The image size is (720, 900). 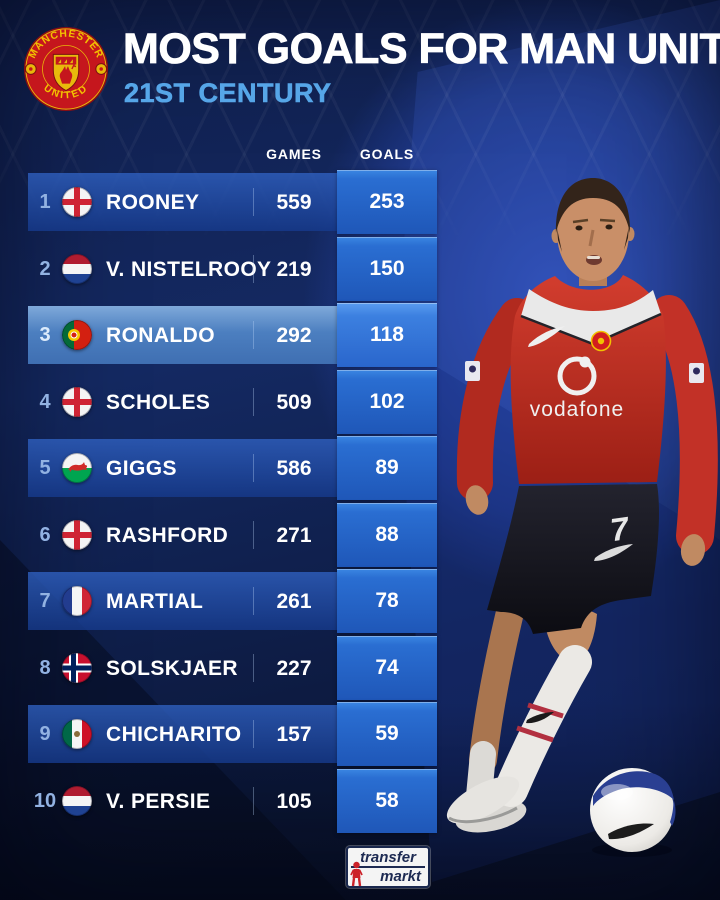 What do you see at coordinates (66, 69) in the screenshot?
I see `man-united-crest-icon: MANCHESTER UNITED` at bounding box center [66, 69].